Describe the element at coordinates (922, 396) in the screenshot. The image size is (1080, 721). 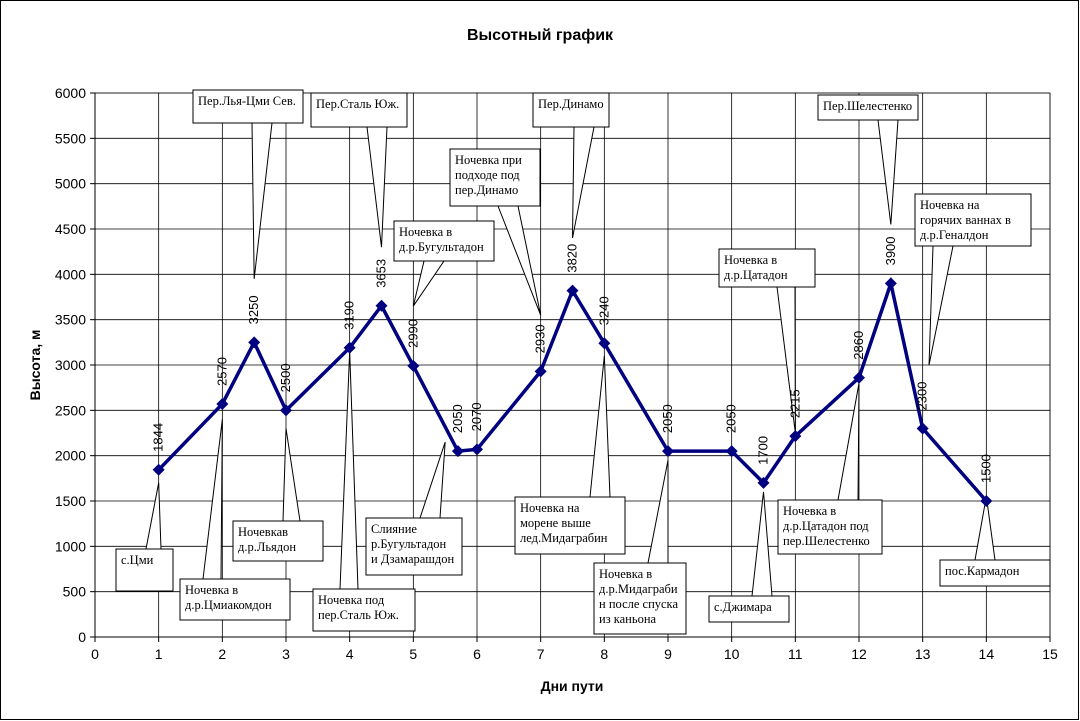
I see `data-label: 2300` at that location.